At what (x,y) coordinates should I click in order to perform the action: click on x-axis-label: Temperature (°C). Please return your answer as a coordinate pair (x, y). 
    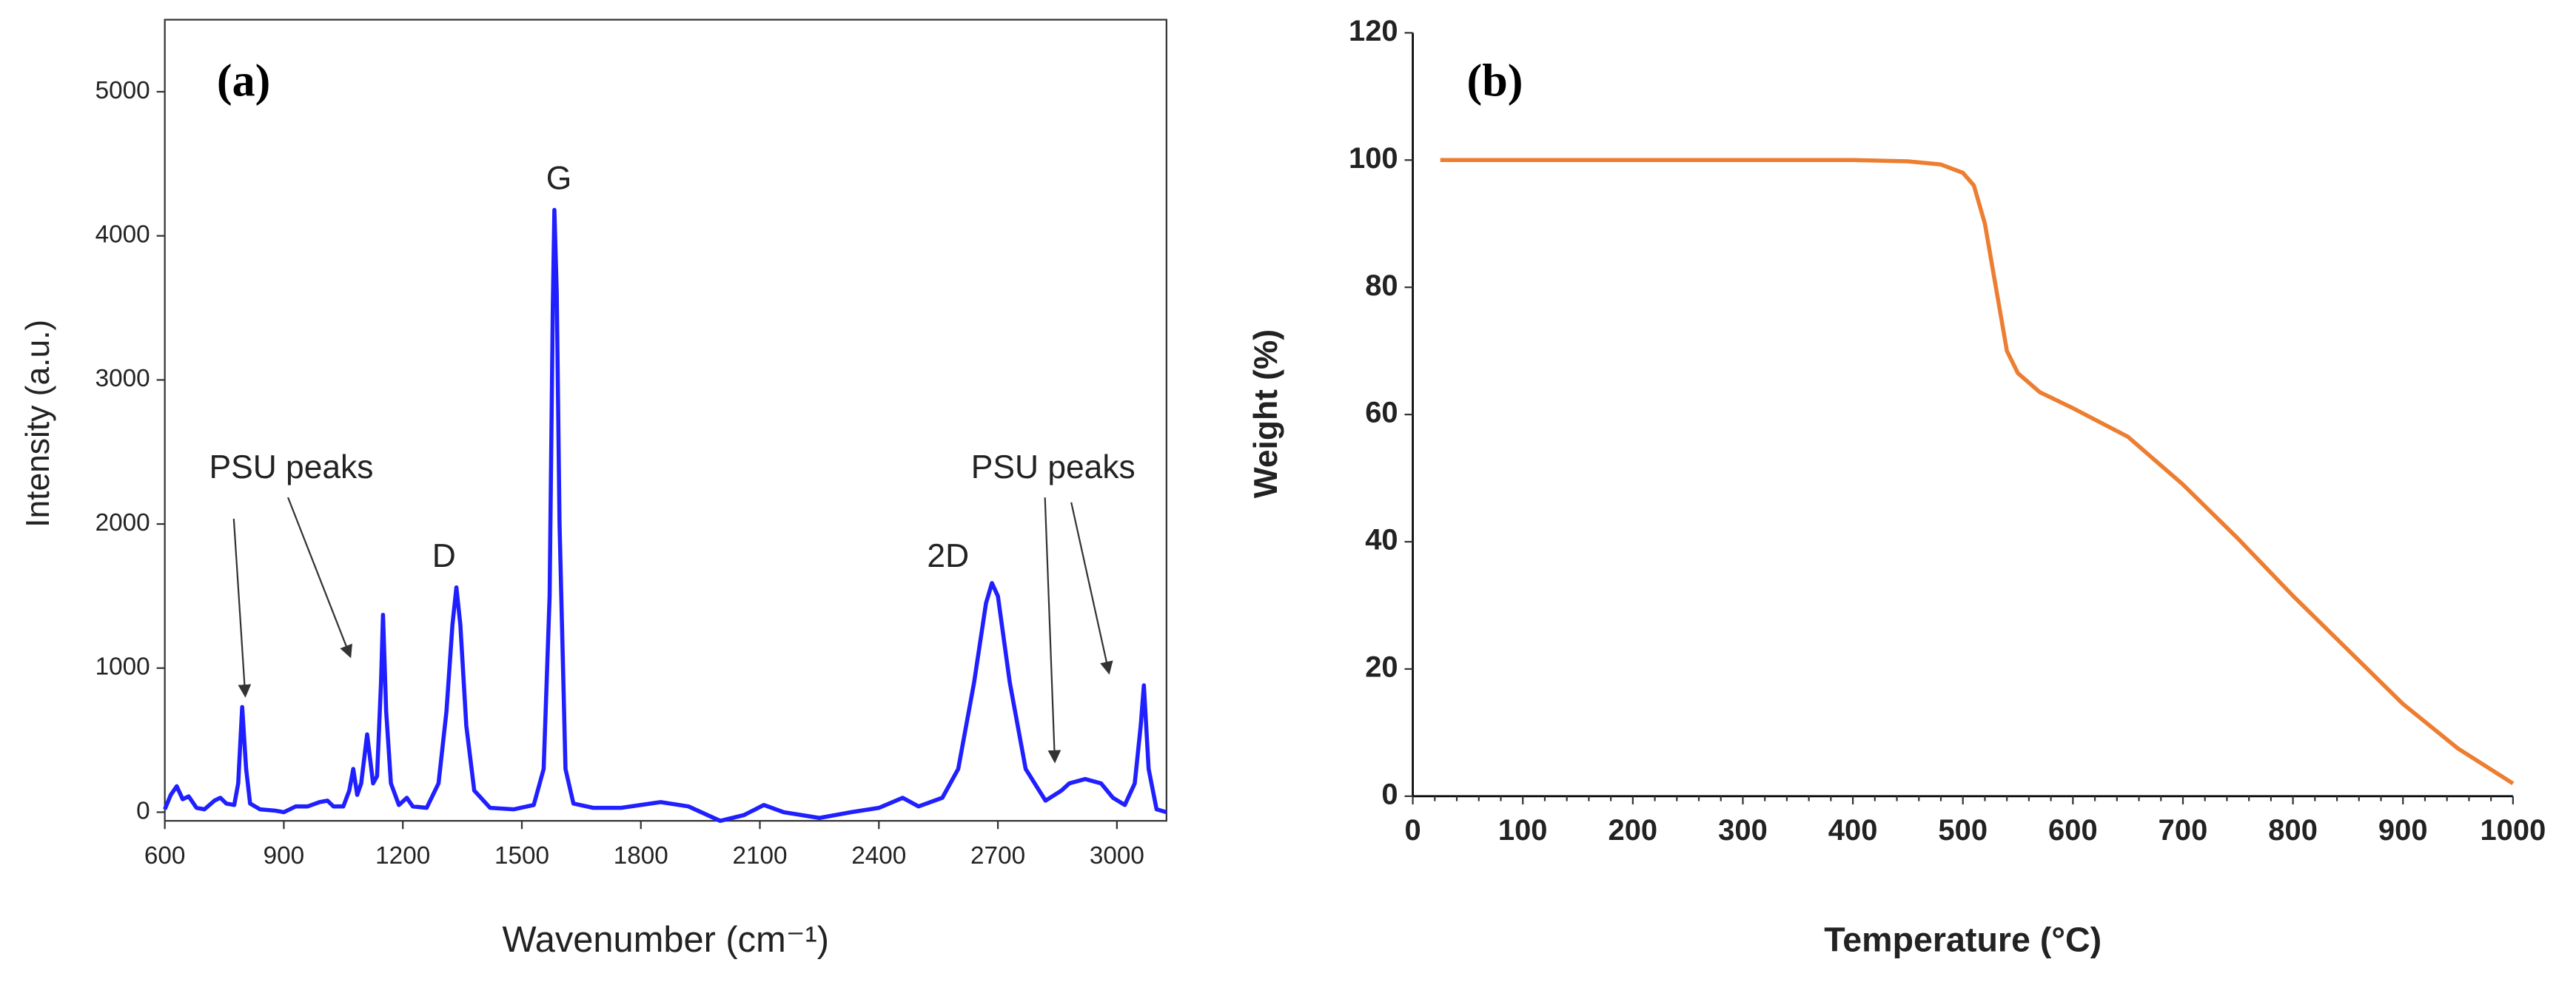
    Looking at the image, I should click on (1963, 940).